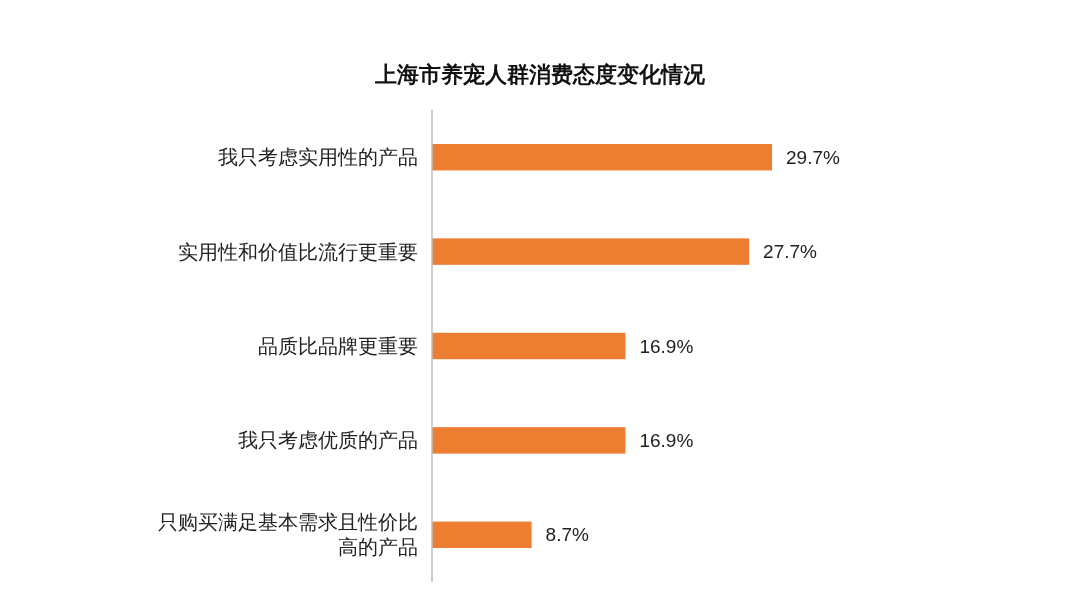 This screenshot has width=1080, height=597. I want to click on y-tick-label: 我只考虑实用性的产品, so click(318, 157).